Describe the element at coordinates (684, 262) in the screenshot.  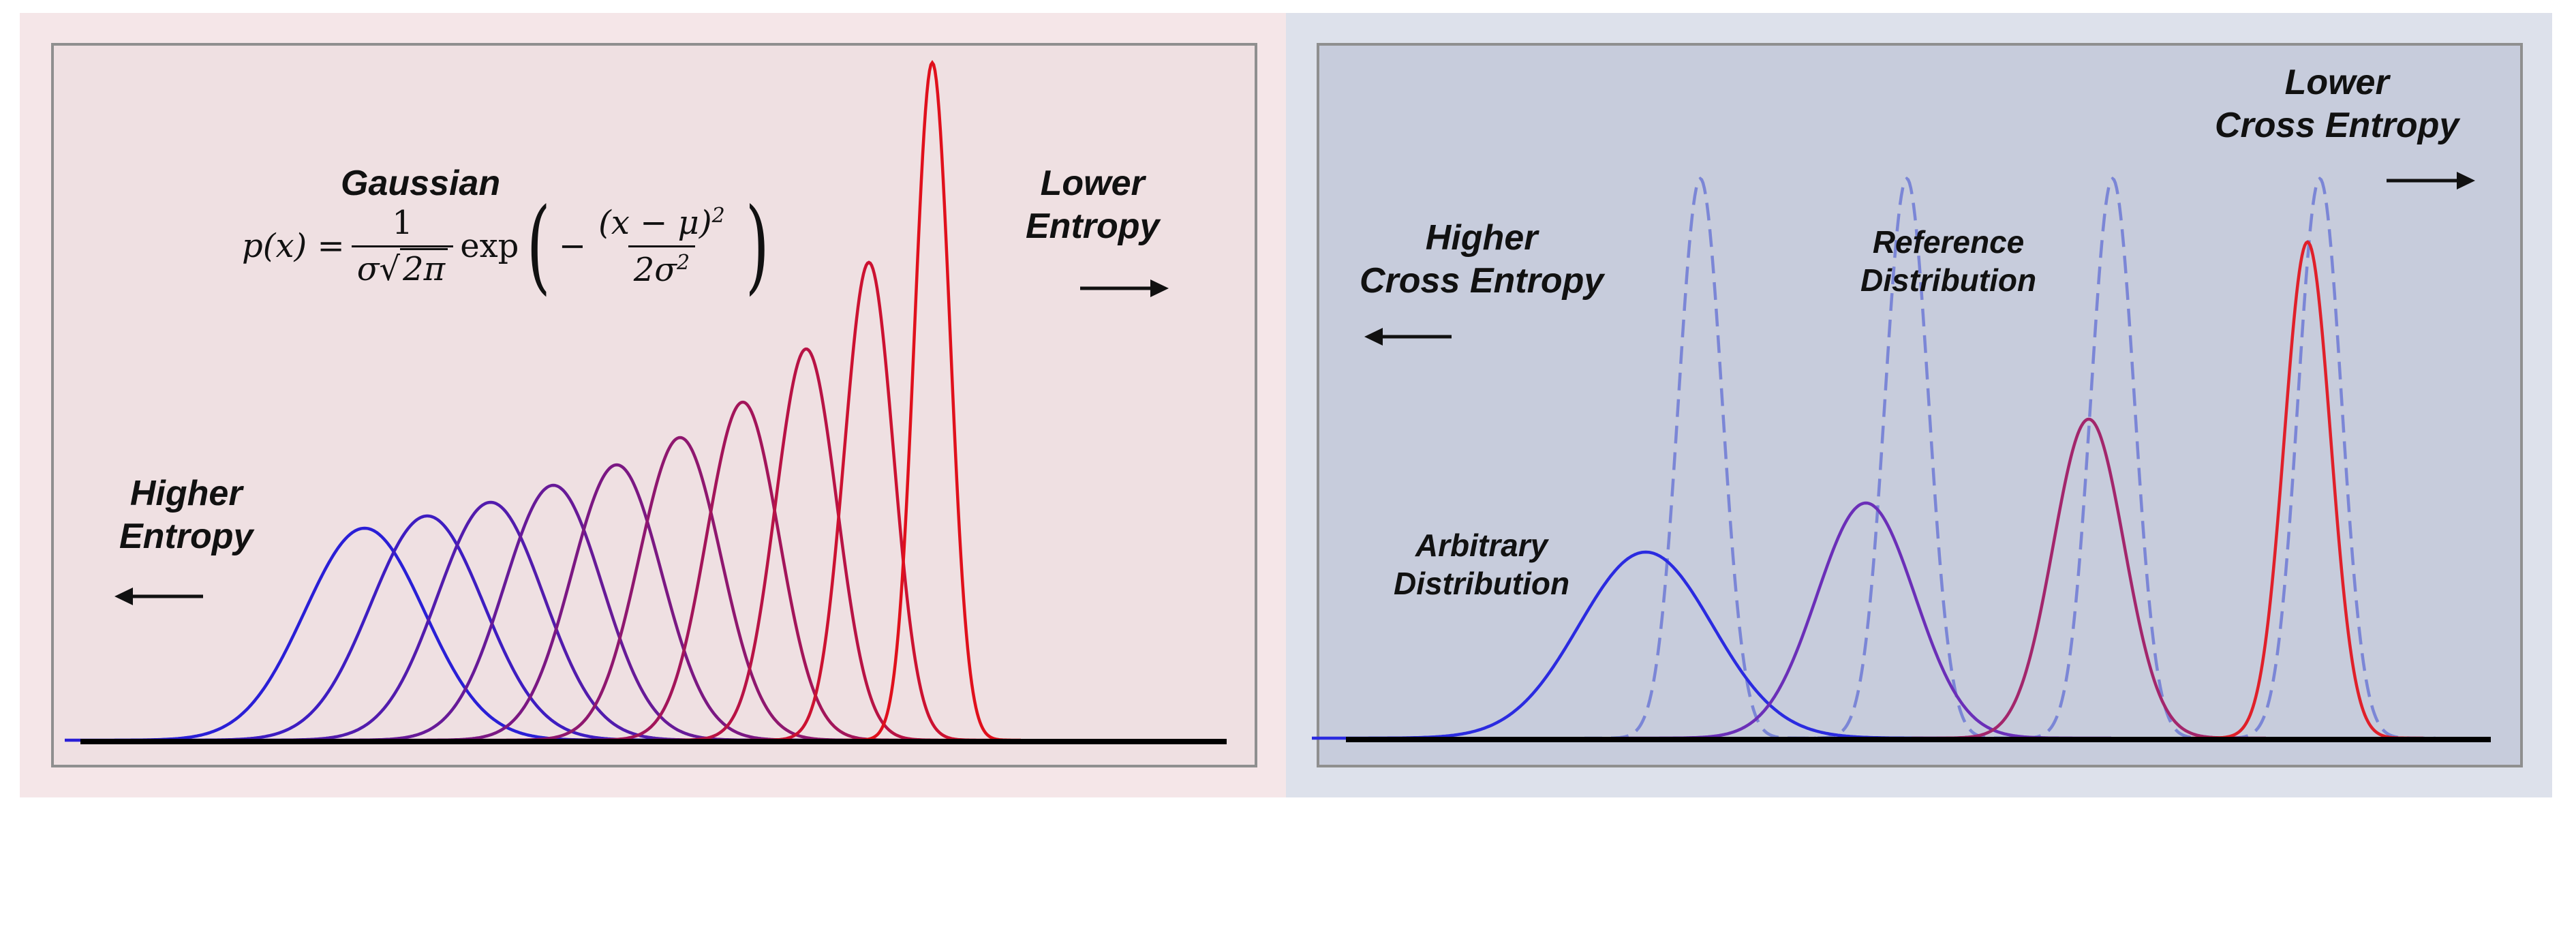
I see `formula-frac2-den-exp: 2` at that location.